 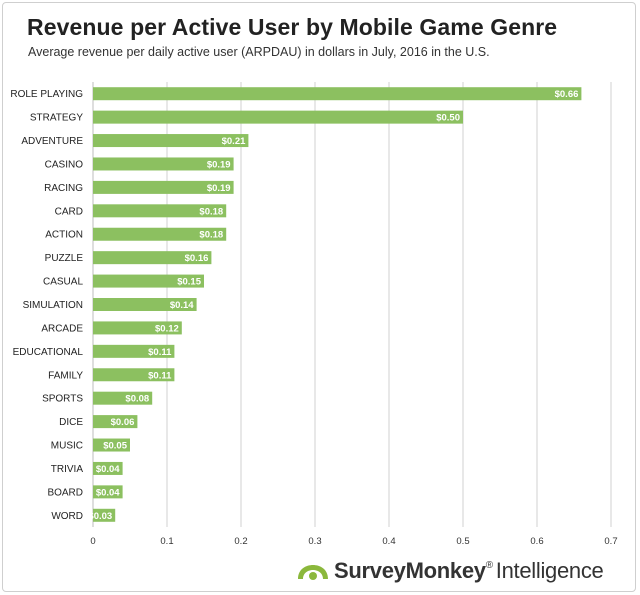 I want to click on x-tick-label: 0.7, so click(x=610, y=541).